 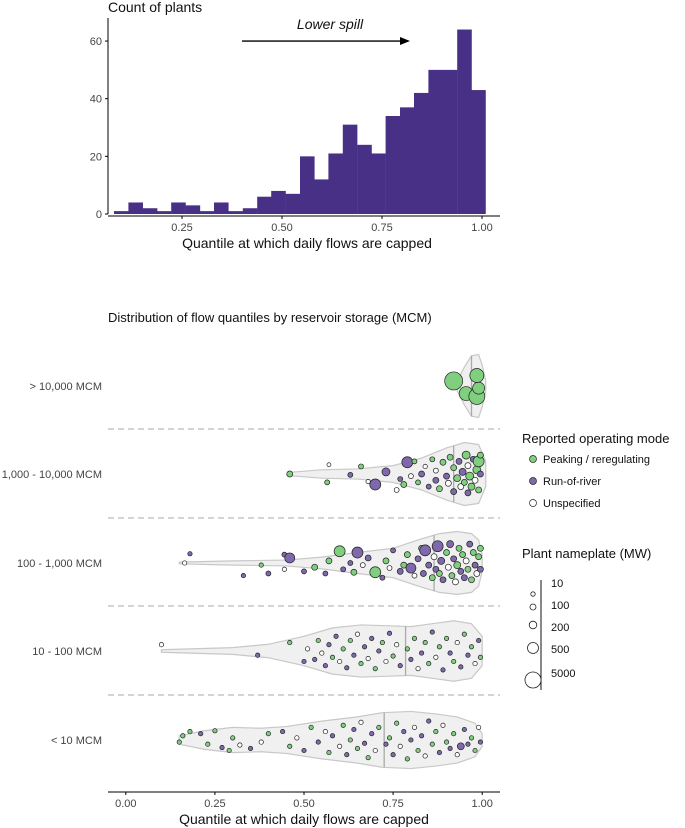 What do you see at coordinates (560, 628) in the screenshot?
I see `size-legend-label: 200` at bounding box center [560, 628].